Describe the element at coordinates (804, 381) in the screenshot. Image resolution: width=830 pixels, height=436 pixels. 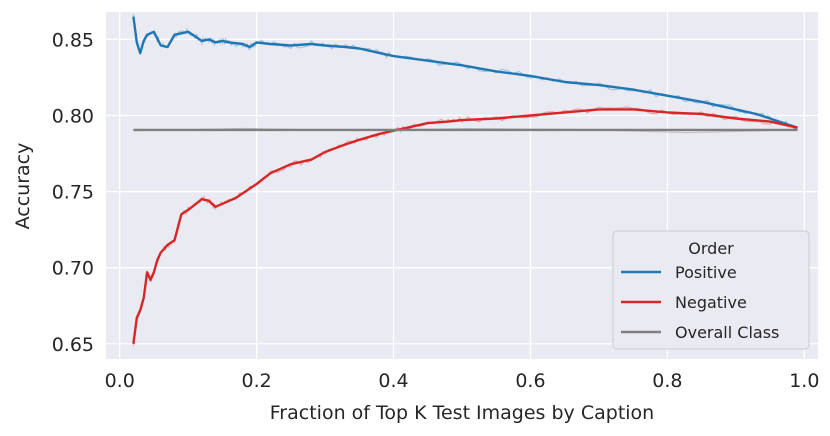
I see `x-tick-label: 1.0` at that location.